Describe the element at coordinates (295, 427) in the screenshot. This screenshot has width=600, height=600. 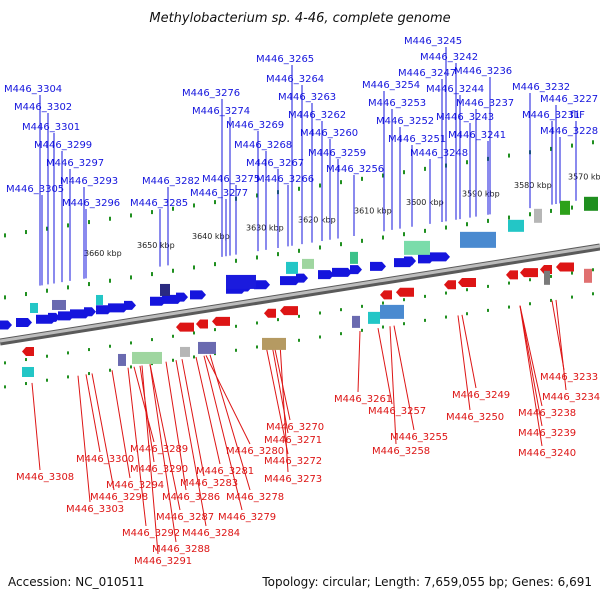
I see `gene-label-bottom: M446_3270` at that location.